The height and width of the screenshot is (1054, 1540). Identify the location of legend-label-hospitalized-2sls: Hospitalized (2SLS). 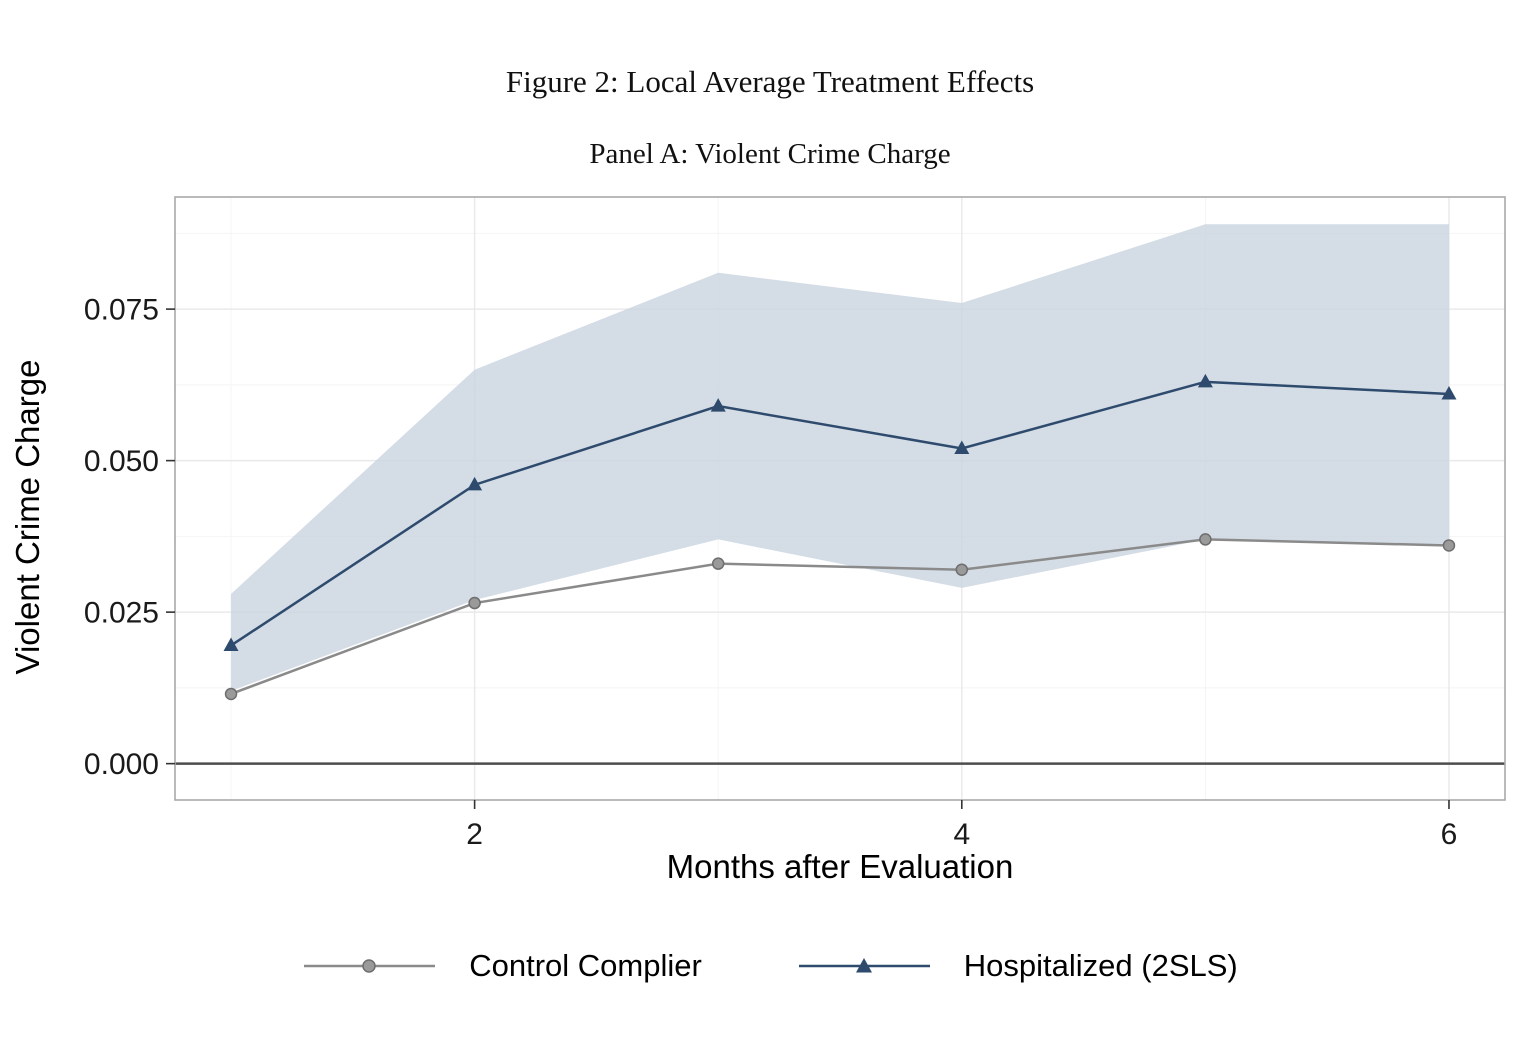
(1100, 965).